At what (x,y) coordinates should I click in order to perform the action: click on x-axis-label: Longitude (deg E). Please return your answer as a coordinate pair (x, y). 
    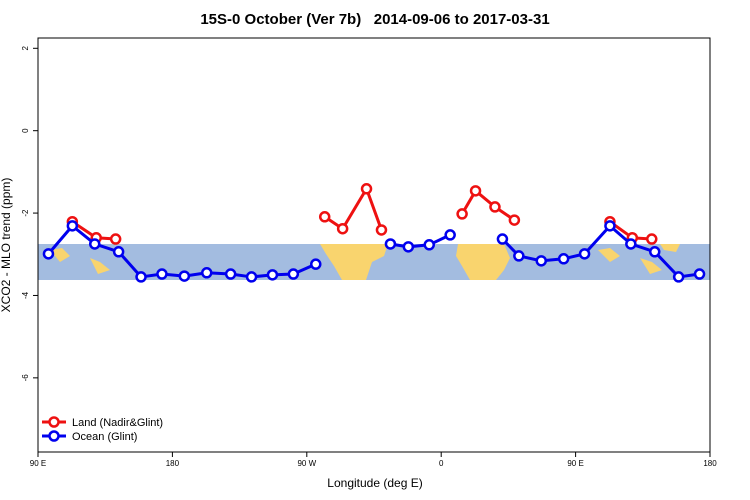
    Looking at the image, I should click on (374, 483).